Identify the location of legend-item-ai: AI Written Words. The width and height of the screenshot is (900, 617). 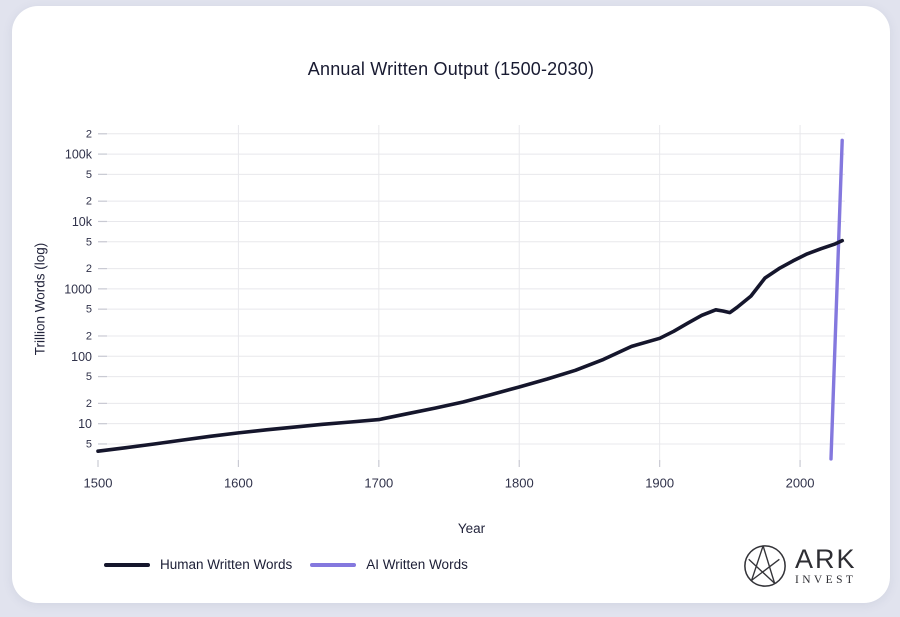
(389, 564).